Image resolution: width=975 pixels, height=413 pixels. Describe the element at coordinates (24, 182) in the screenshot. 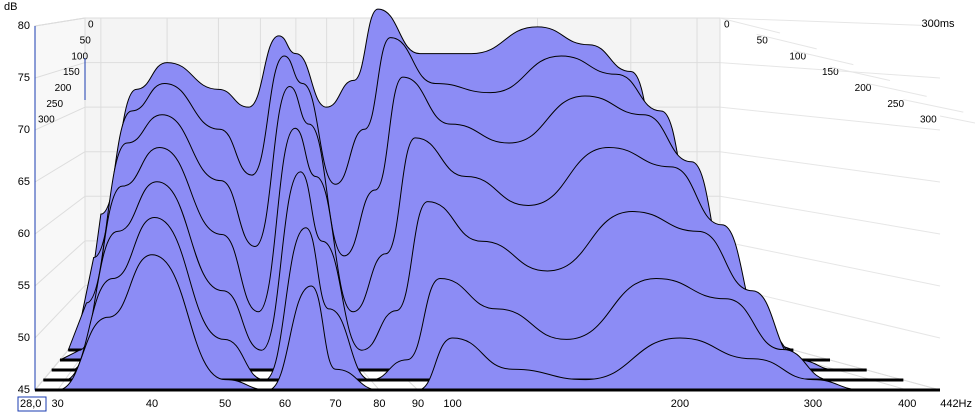

I see `y-tick-label: 65` at that location.